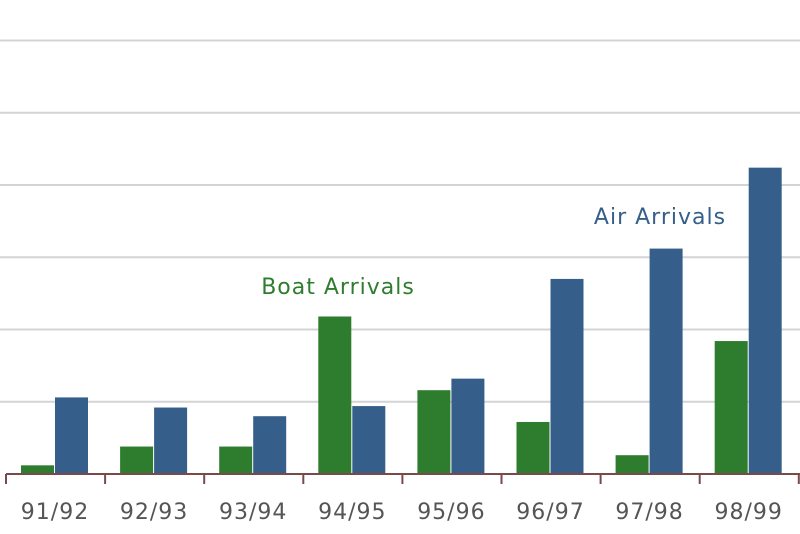  I want to click on x-tick-label-91-92: 91/92, so click(55, 512).